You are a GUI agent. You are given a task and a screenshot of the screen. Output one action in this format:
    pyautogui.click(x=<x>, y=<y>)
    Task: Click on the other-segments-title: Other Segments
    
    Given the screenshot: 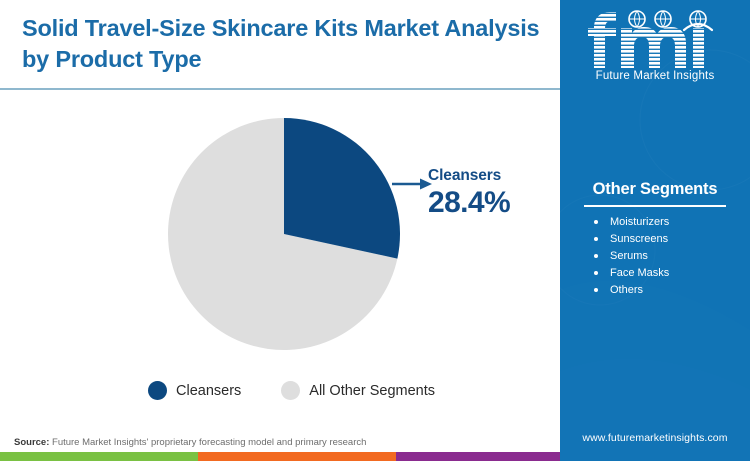 What is the action you would take?
    pyautogui.click(x=655, y=189)
    